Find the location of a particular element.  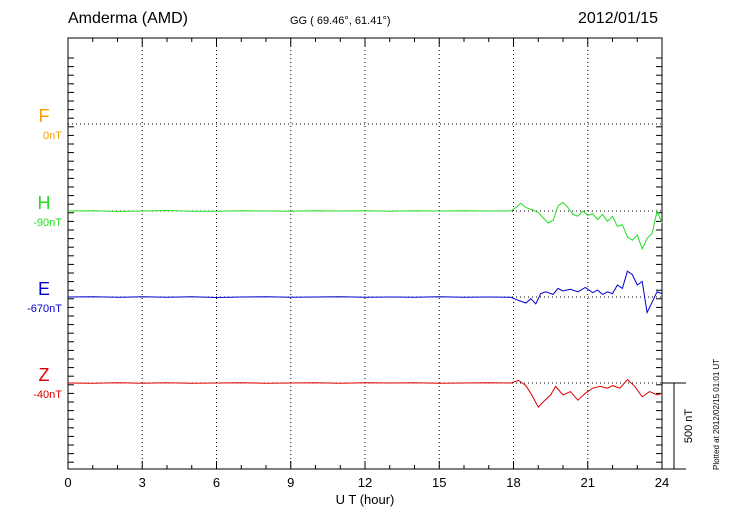

series-baseline-f: 0nT is located at coordinates (52, 136).